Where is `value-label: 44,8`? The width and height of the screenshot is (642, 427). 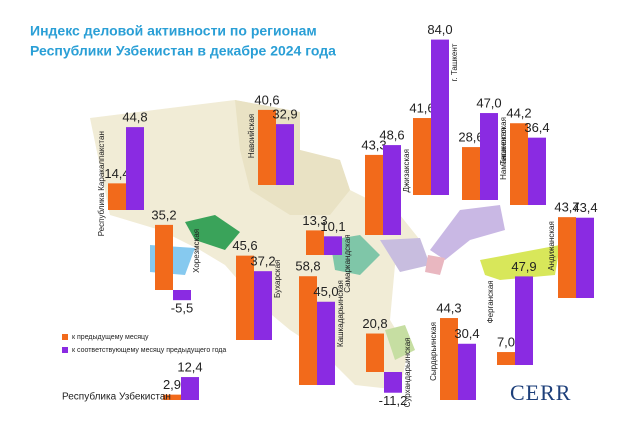
value-label: 44,8 is located at coordinates (134, 117).